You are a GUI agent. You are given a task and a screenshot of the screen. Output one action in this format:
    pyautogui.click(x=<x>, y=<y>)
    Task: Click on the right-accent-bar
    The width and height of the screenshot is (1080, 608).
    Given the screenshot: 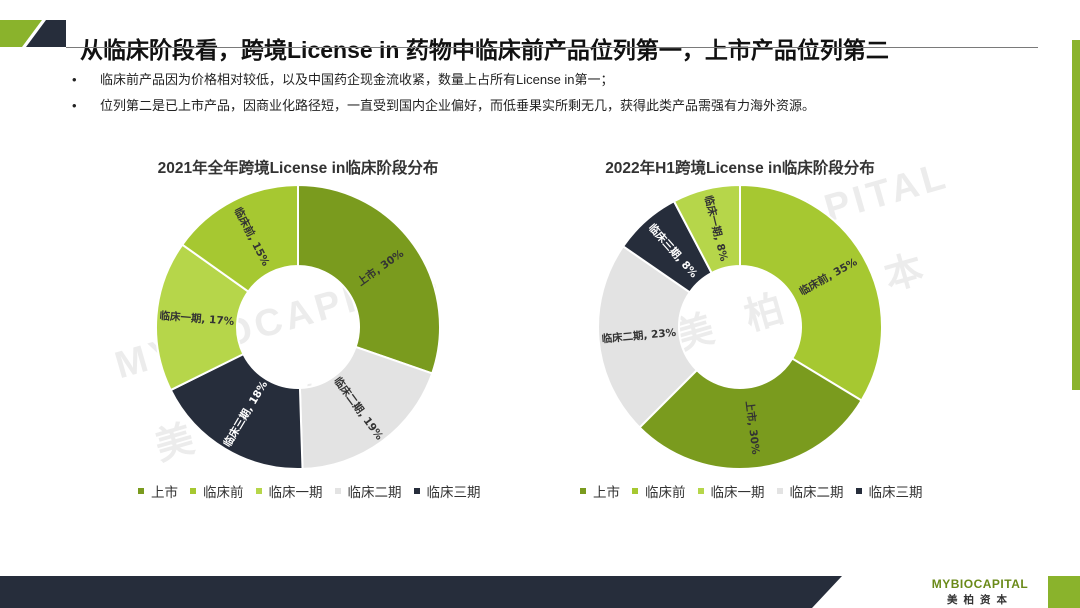 What is the action you would take?
    pyautogui.click(x=1076, y=215)
    